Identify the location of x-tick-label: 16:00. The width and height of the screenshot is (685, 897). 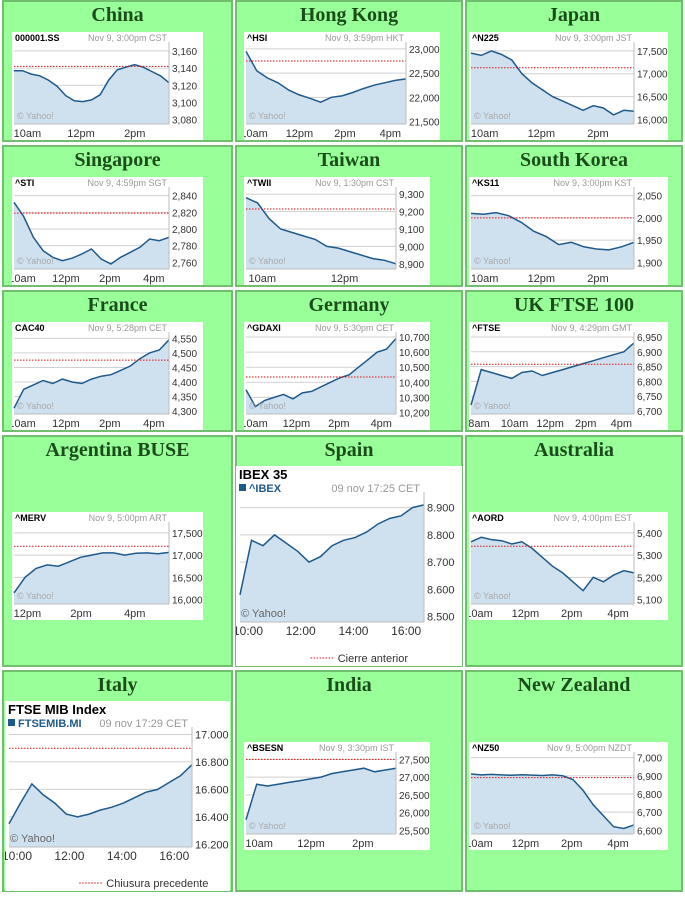
(174, 856).